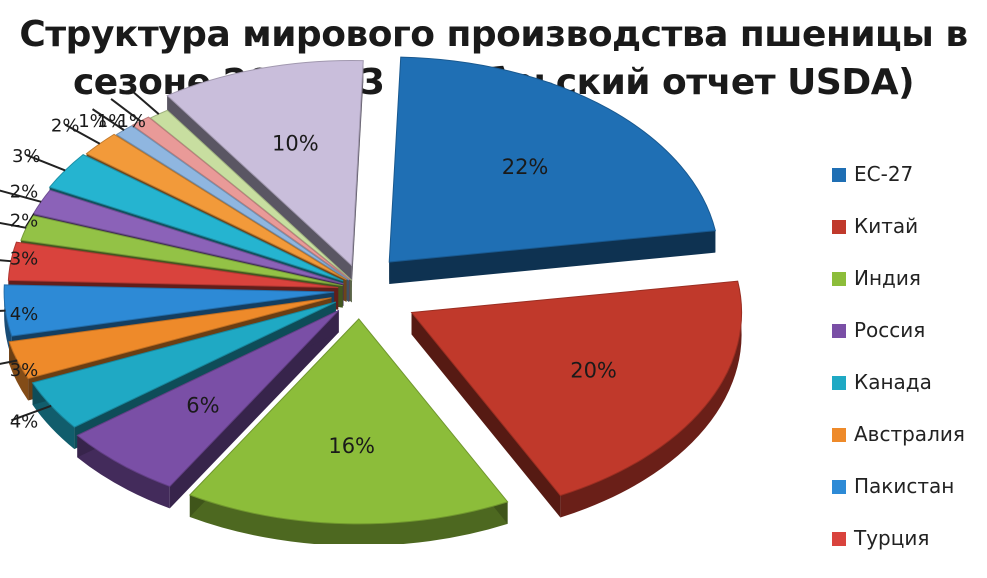 The image size is (987, 578). Describe the element at coordinates (295, 143) in the screenshot. I see `slice-data-label: 10%` at that location.